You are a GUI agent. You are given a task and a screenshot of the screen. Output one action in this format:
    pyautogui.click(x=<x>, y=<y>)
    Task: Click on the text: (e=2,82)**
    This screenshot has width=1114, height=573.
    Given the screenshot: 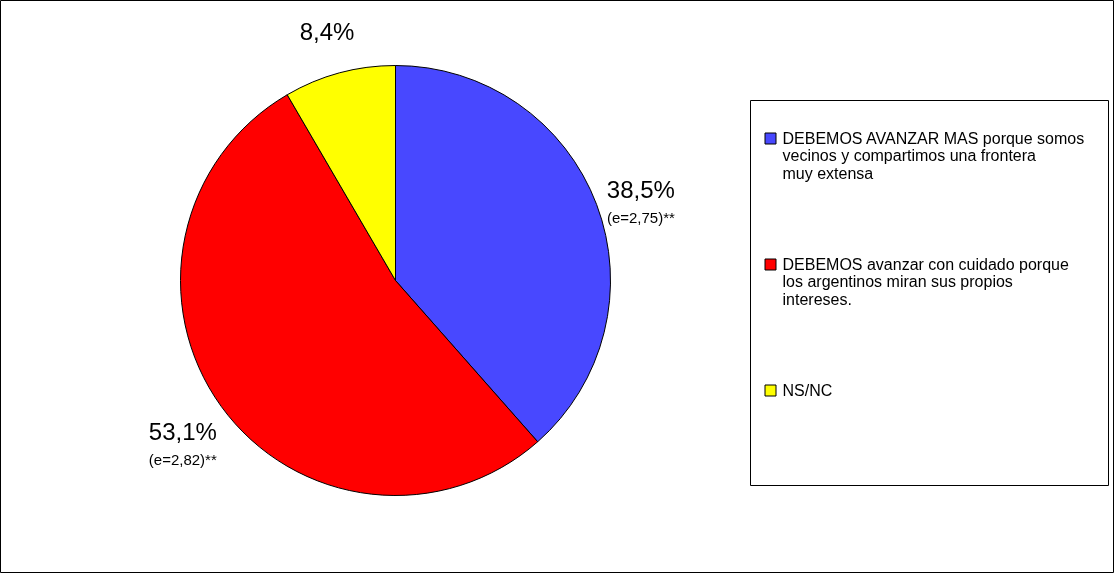 What is the action you would take?
    pyautogui.click(x=182, y=459)
    